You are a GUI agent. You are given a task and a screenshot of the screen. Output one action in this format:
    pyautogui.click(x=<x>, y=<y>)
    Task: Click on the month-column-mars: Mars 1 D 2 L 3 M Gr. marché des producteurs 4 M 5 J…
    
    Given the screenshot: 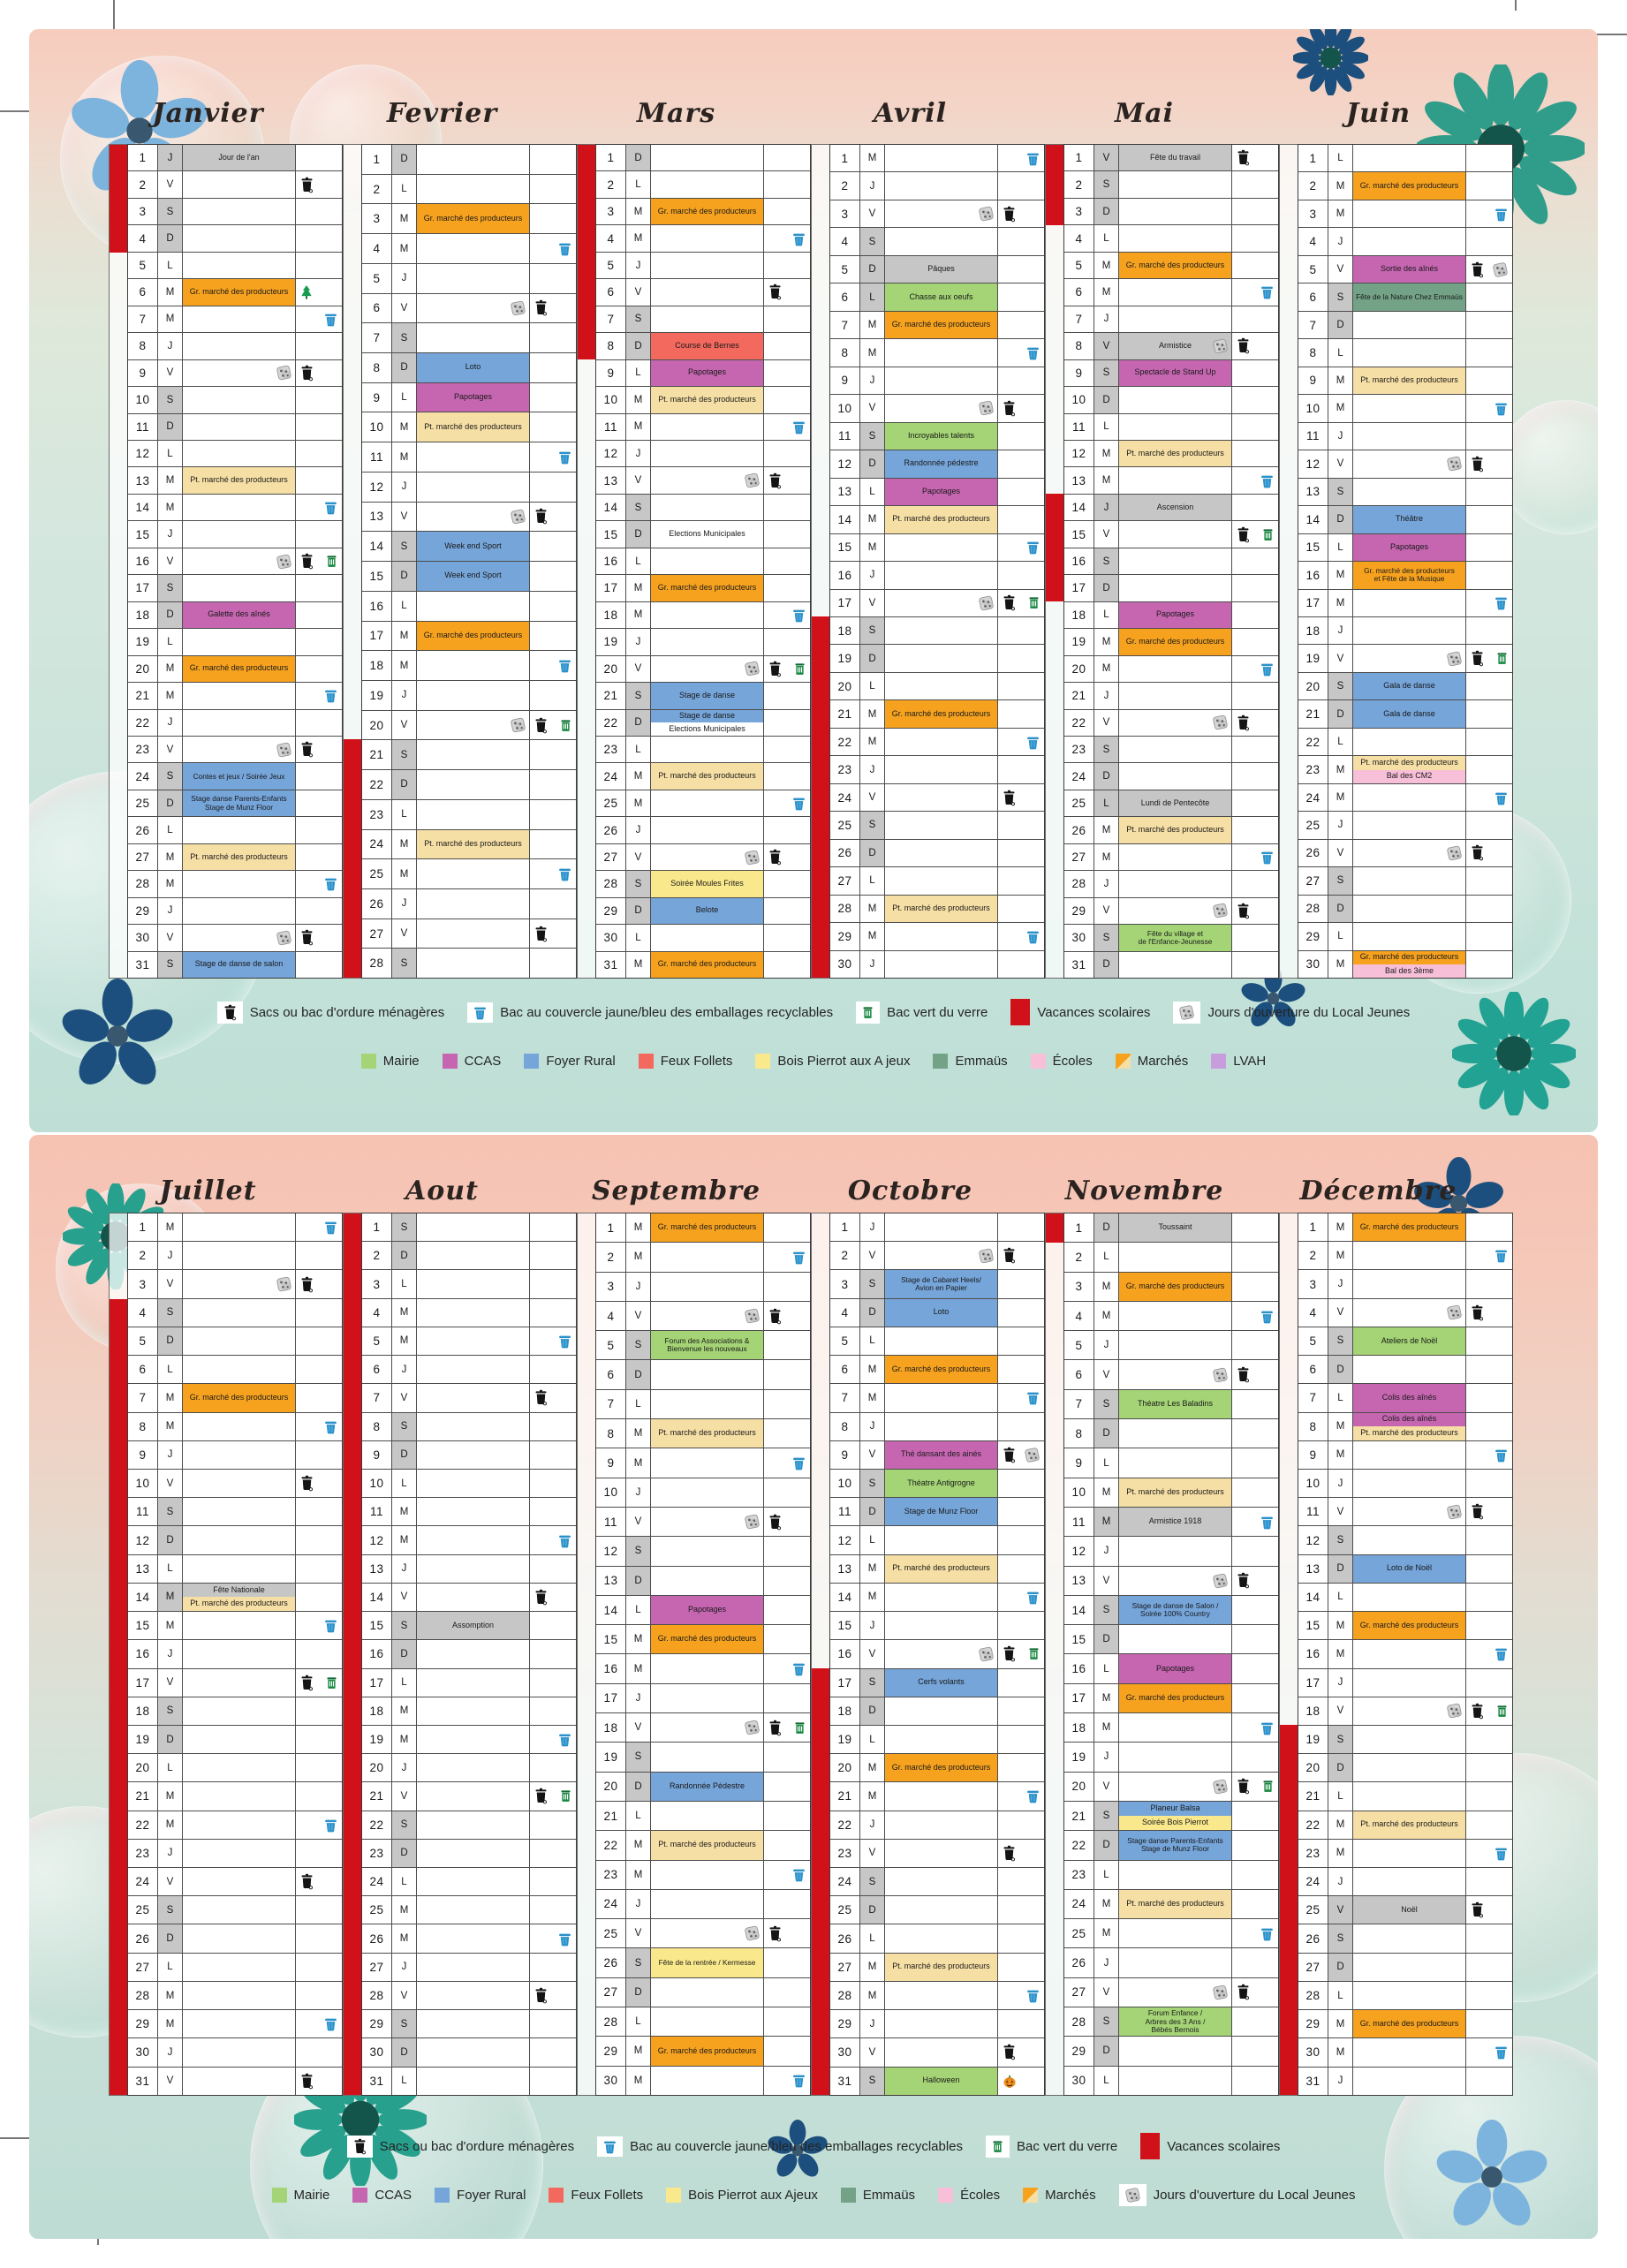 What is the action you would take?
    pyautogui.click(x=694, y=530)
    